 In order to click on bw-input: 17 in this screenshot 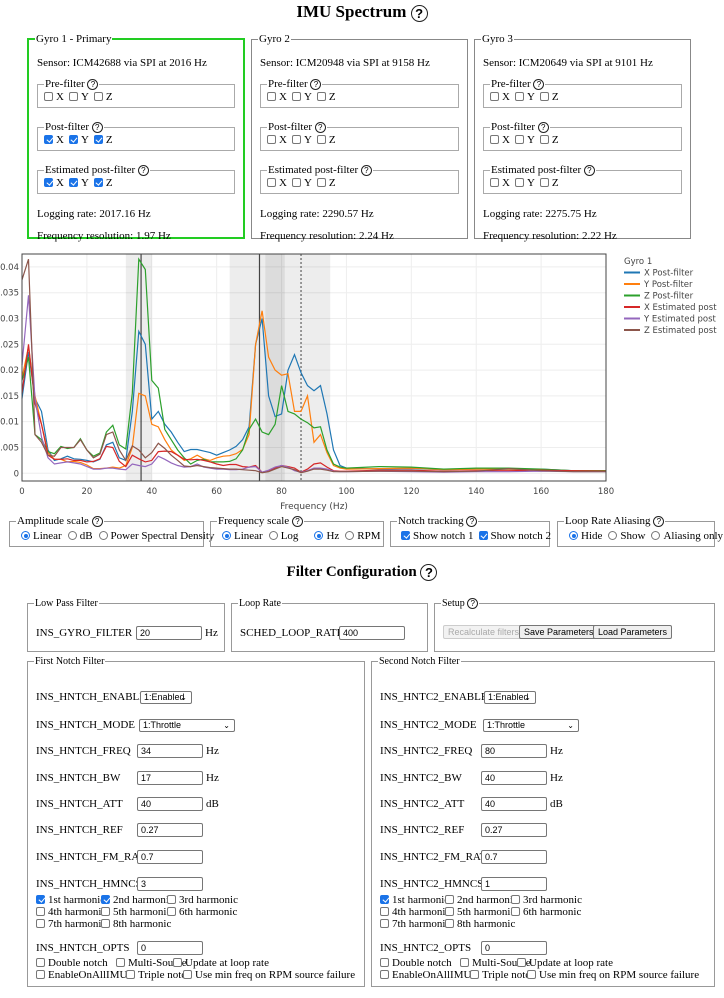, I will do `click(170, 778)`.